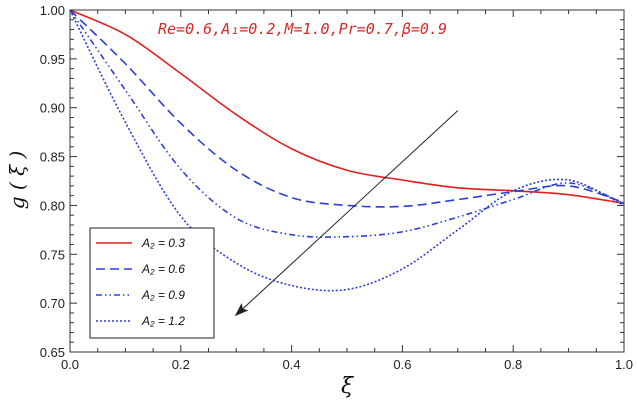  What do you see at coordinates (52, 10) in the screenshot?
I see `y-tick-label: 1.00` at bounding box center [52, 10].